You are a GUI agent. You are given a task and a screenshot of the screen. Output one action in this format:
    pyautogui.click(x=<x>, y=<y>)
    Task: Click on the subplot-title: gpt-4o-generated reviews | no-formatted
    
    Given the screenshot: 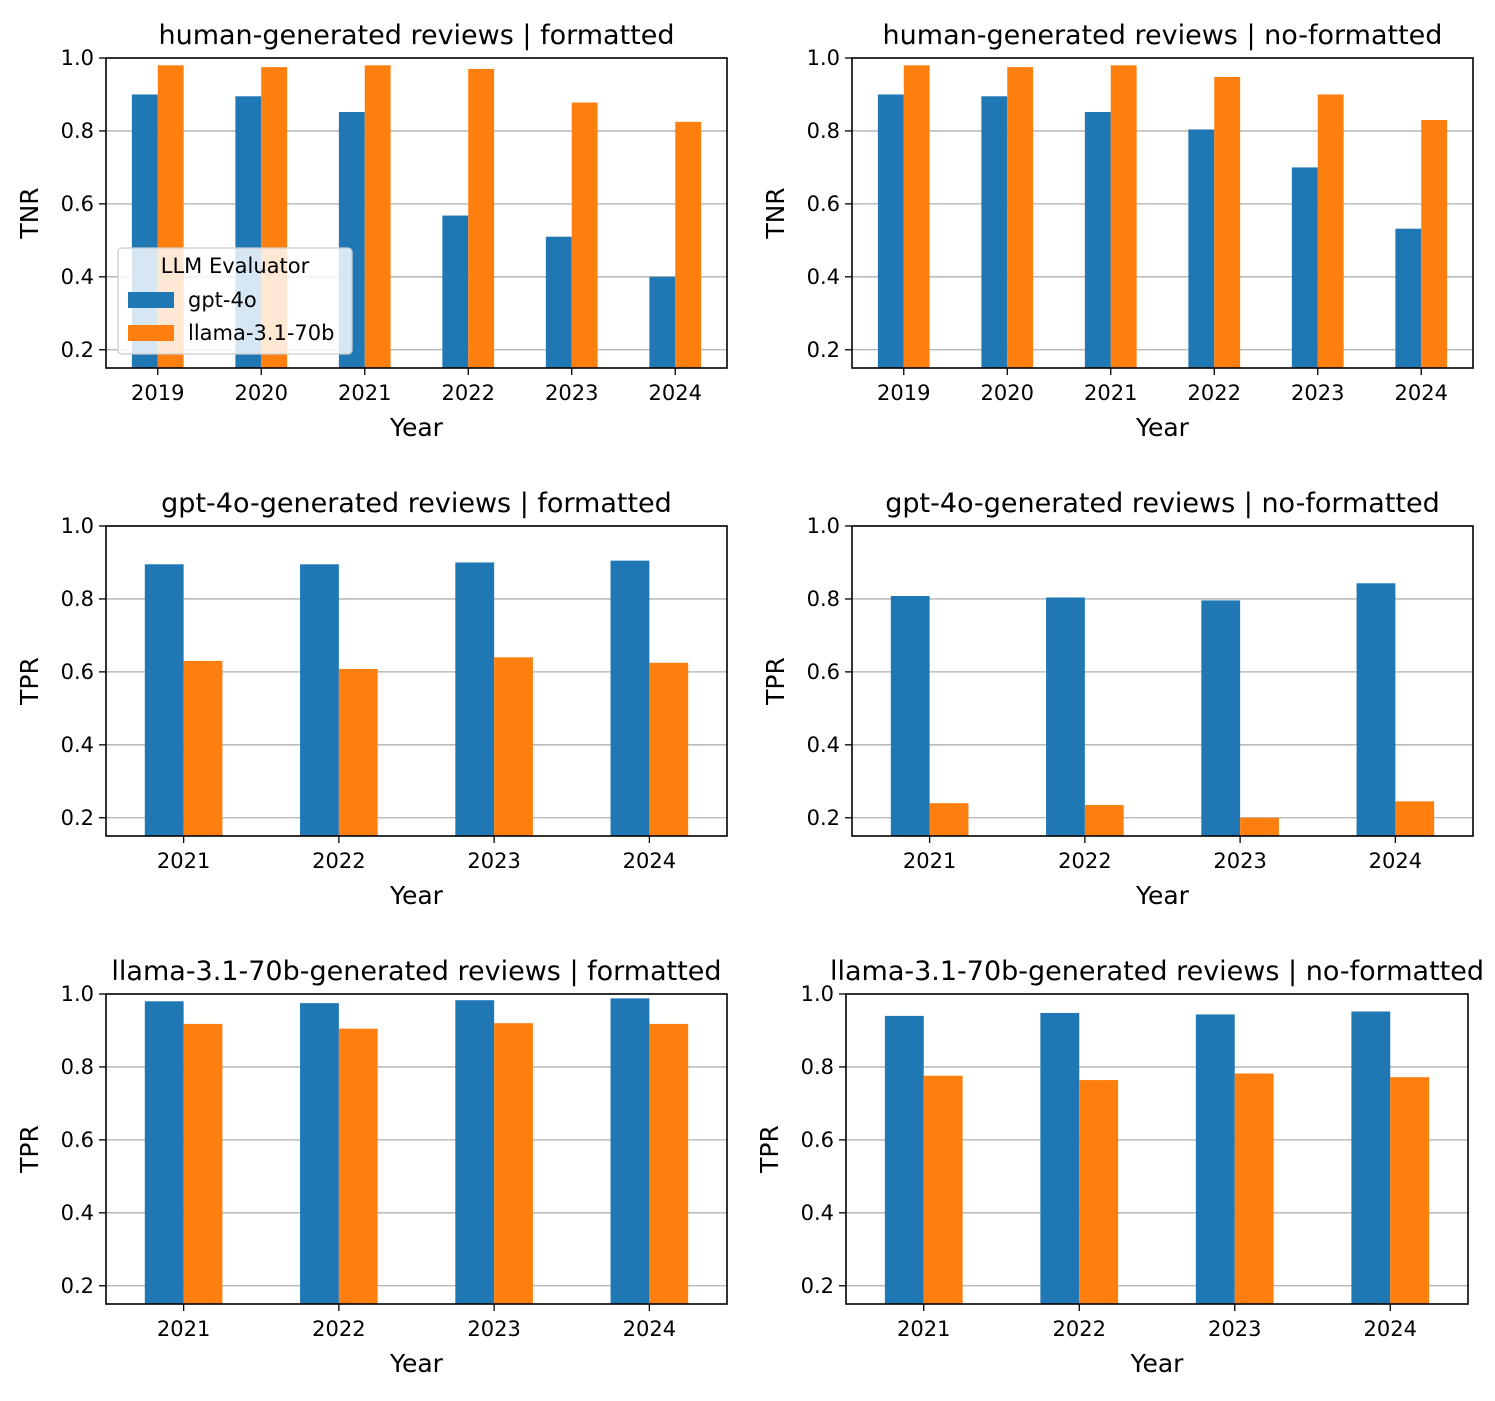 What is the action you would take?
    pyautogui.click(x=1162, y=503)
    